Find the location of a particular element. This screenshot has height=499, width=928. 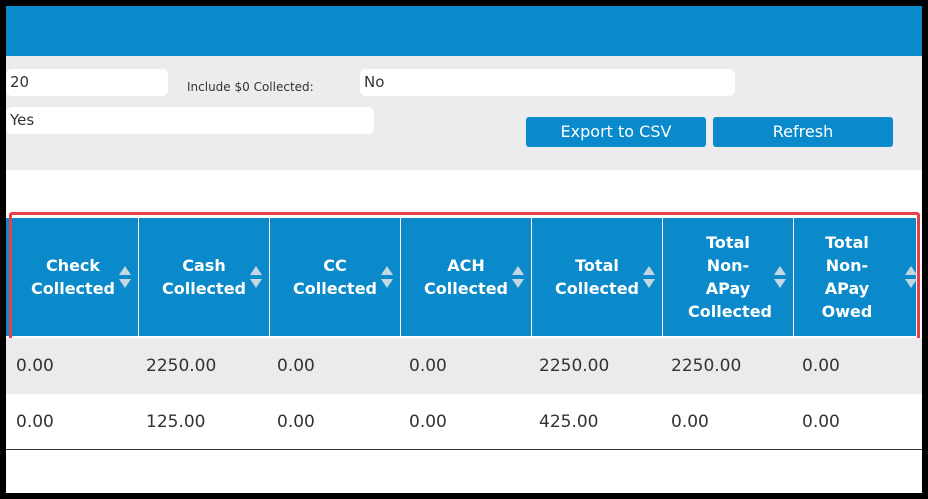

column-header-label: Check Collected is located at coordinates (73, 277).